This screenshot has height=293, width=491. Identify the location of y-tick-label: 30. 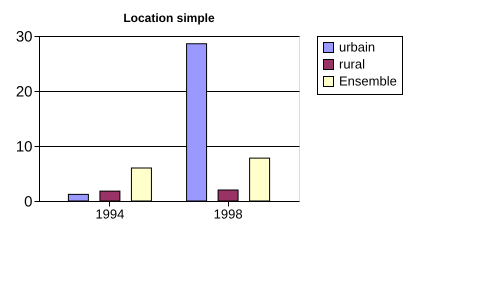
(24, 37).